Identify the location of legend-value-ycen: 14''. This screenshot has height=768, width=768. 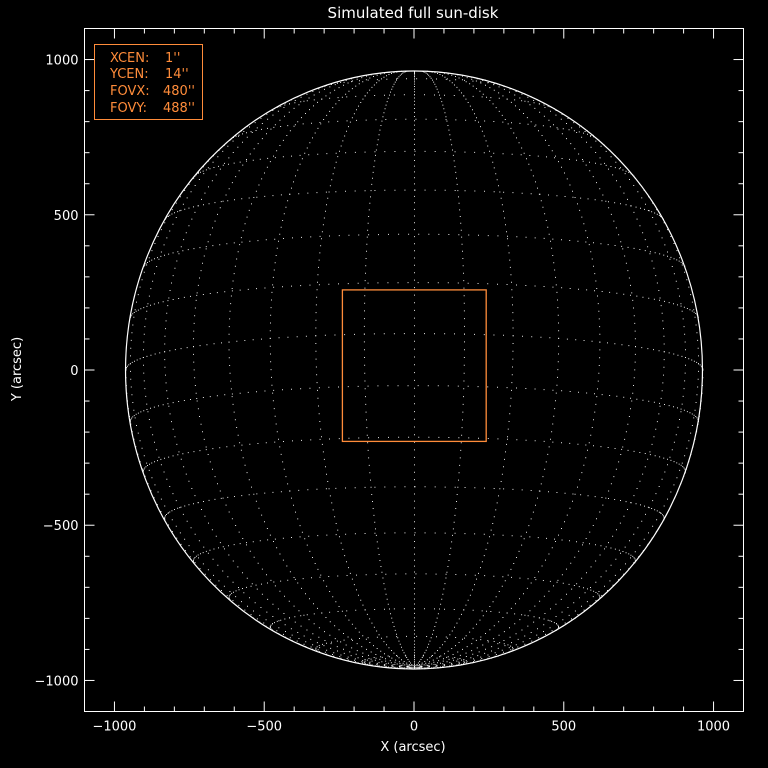
(177, 74).